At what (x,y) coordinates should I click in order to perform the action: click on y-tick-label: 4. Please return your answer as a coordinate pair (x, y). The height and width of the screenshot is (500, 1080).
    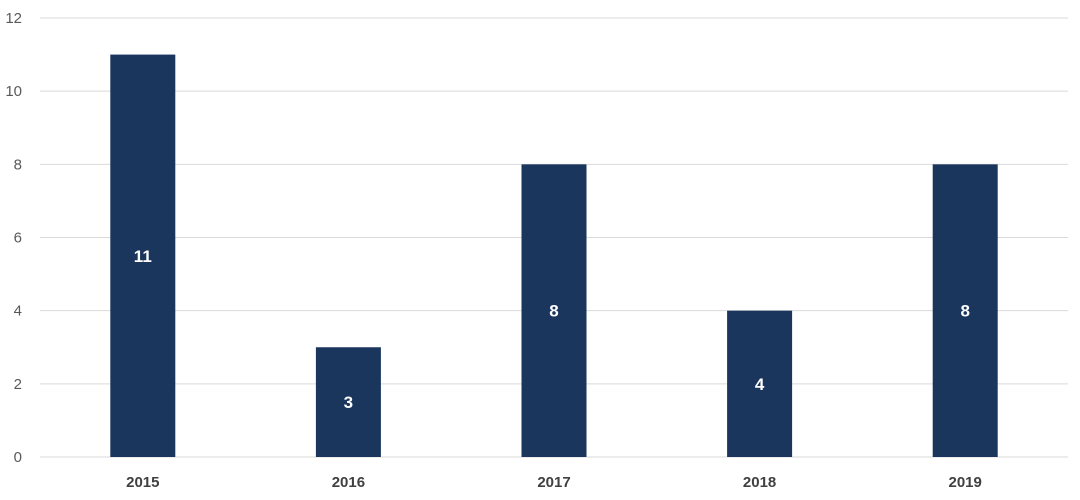
    Looking at the image, I should click on (18, 311).